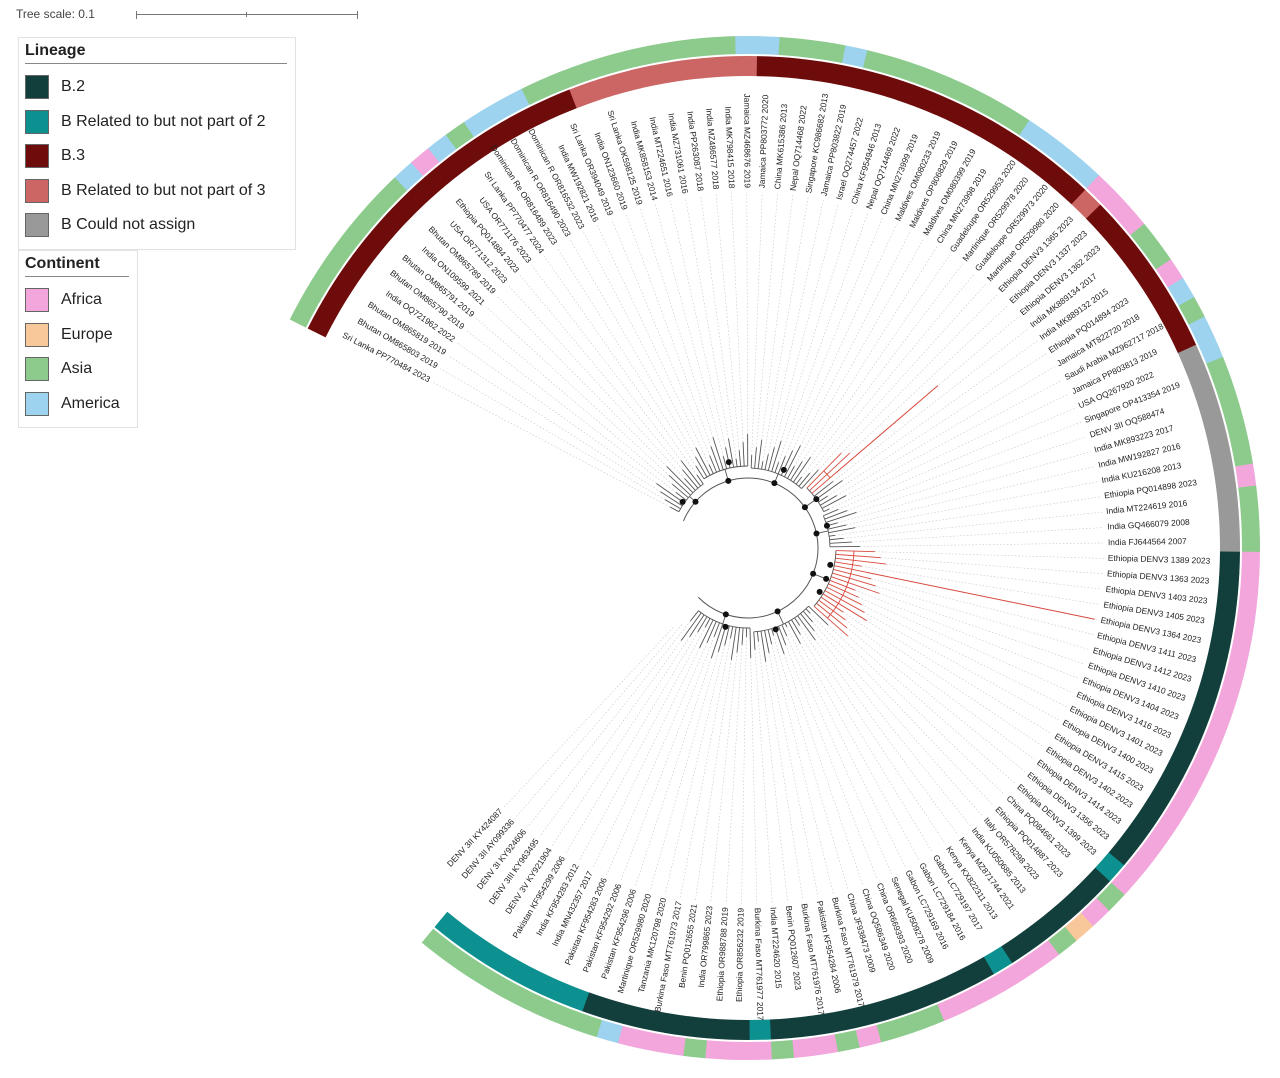  I want to click on tip-label: India OR799865 2023, so click(705, 946).